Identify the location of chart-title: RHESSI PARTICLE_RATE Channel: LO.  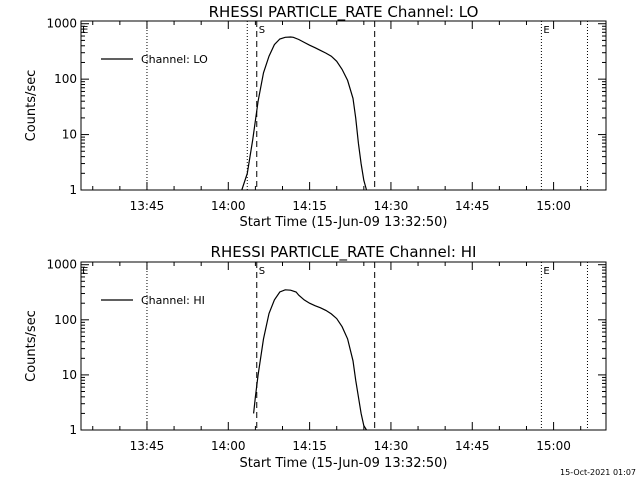
(344, 12).